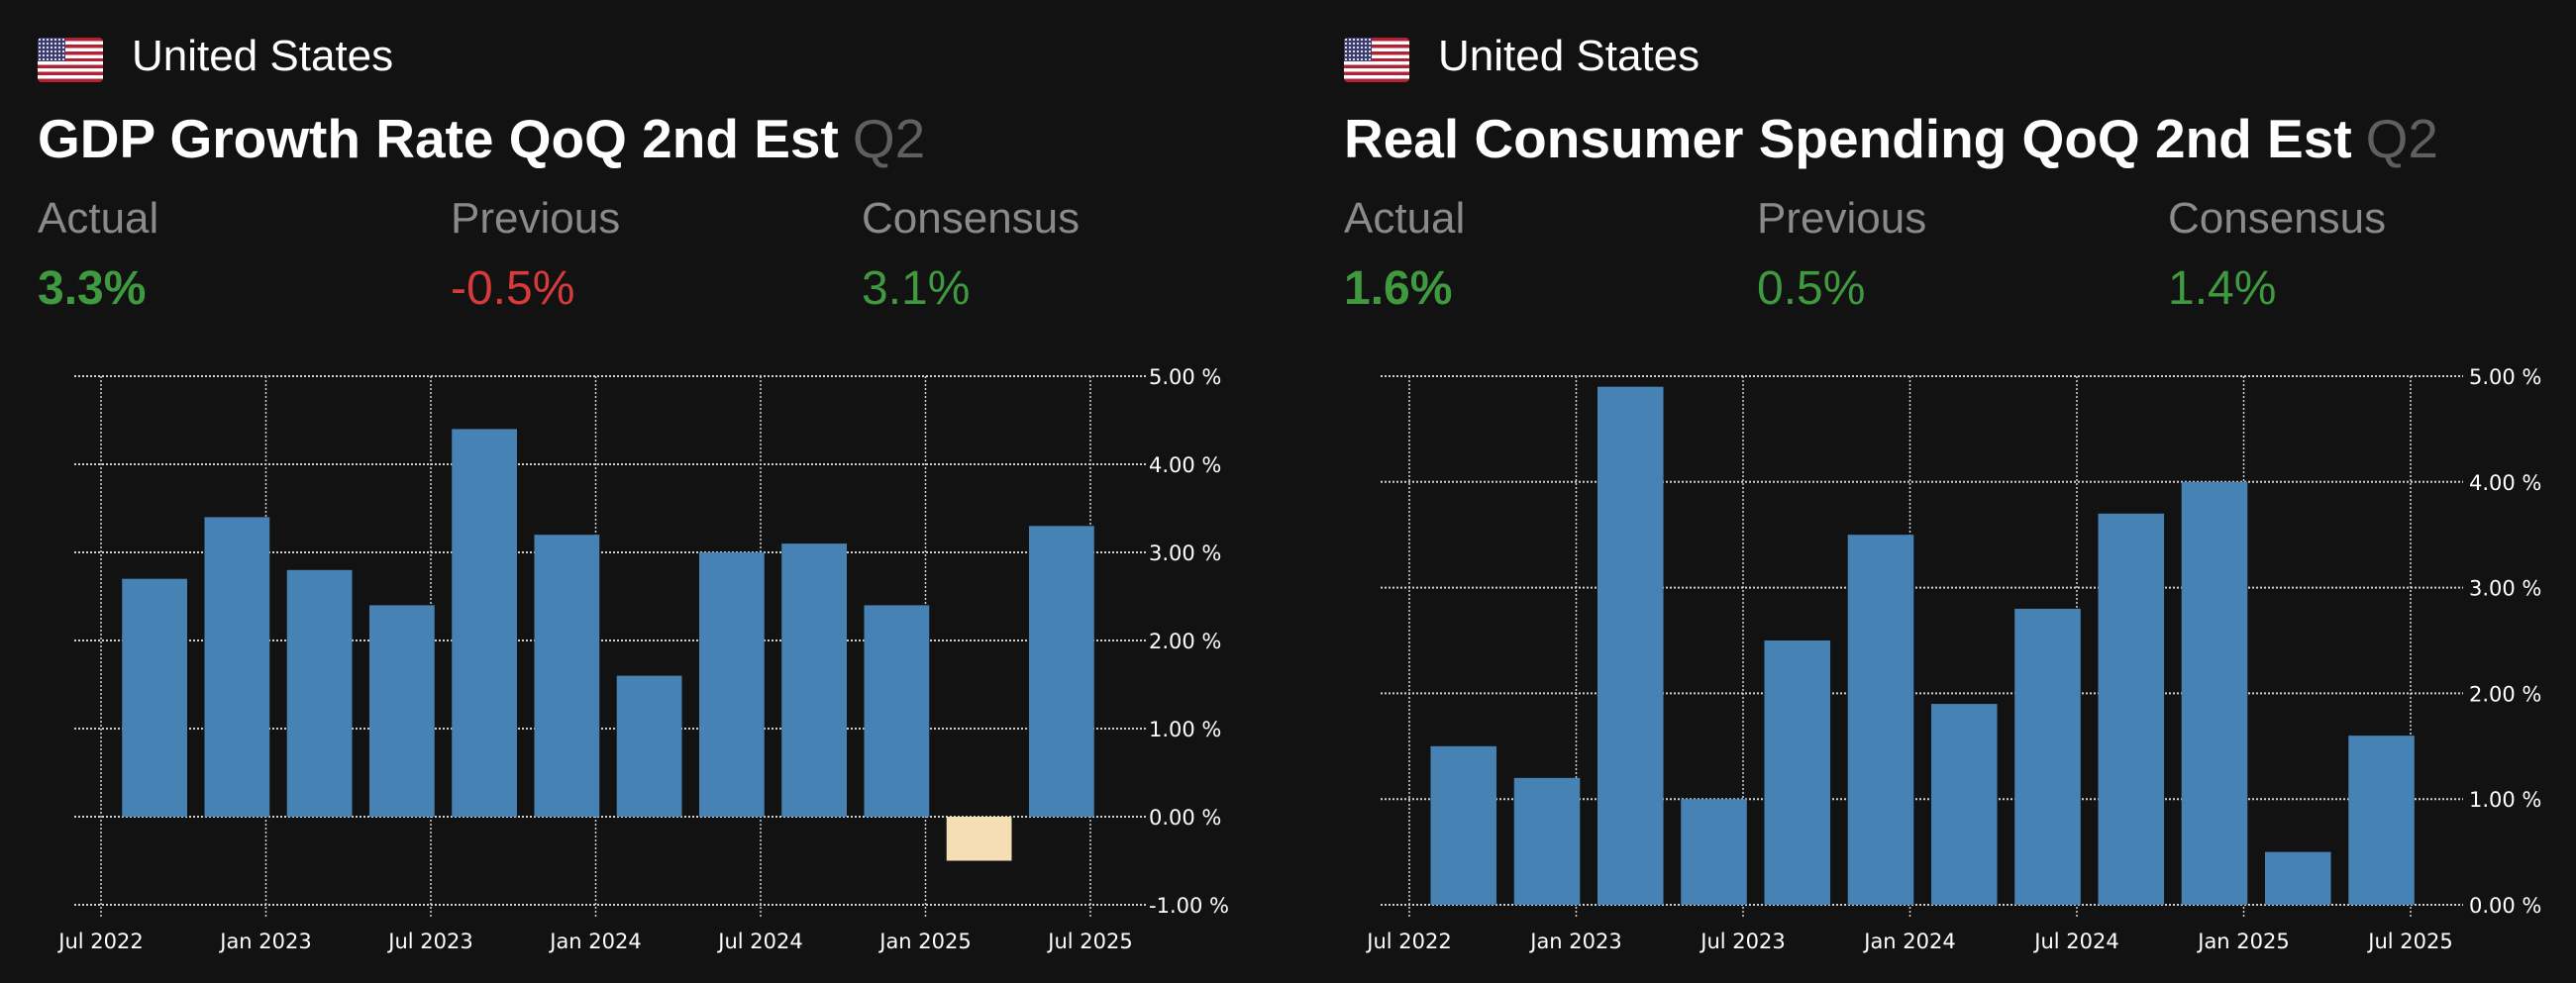 Image resolution: width=2576 pixels, height=983 pixels. I want to click on title-text: Real Consumer Spending QoQ 2nd Est, so click(1848, 139).